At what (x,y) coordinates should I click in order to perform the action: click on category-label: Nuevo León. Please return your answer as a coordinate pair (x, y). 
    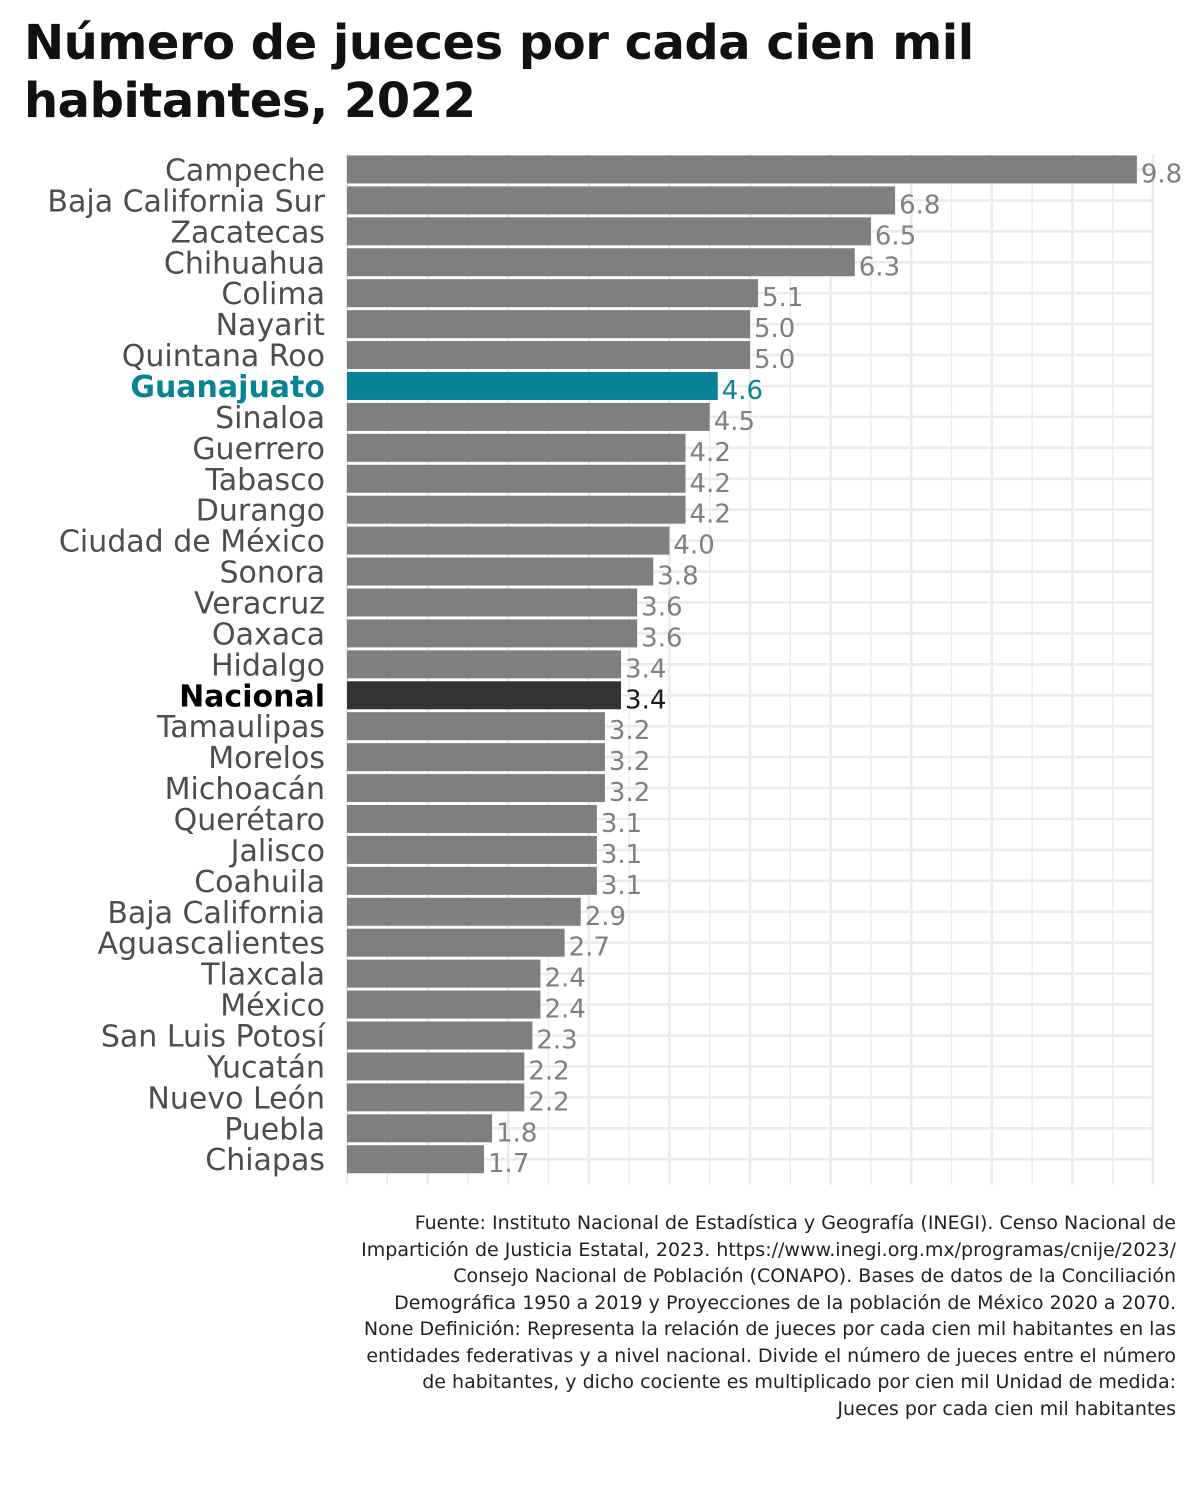
    Looking at the image, I should click on (236, 1098).